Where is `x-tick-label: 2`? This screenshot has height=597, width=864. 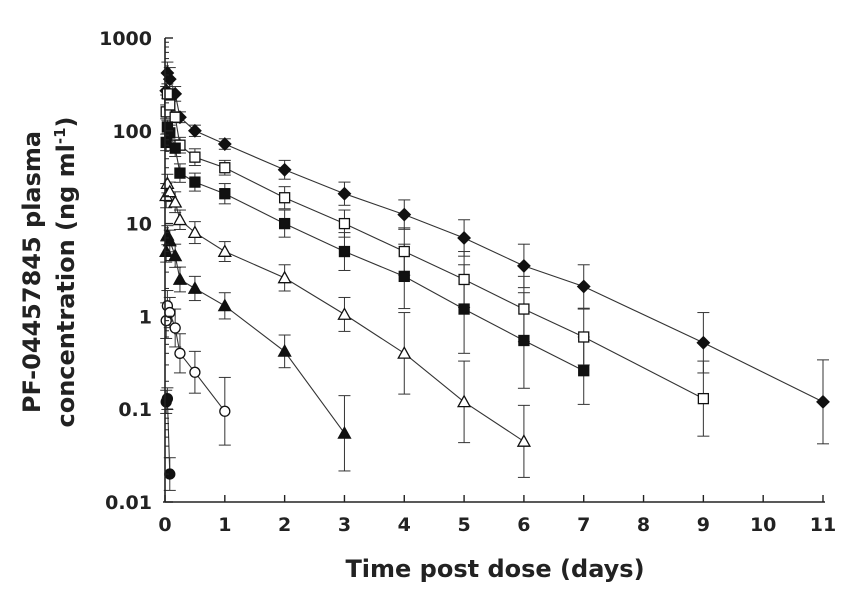 x-tick-label: 2 is located at coordinates (284, 525).